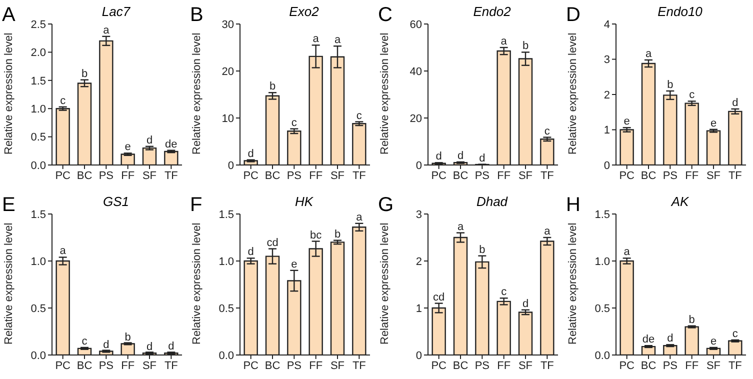  What do you see at coordinates (304, 201) in the screenshot?
I see `chart-title: HK` at bounding box center [304, 201].